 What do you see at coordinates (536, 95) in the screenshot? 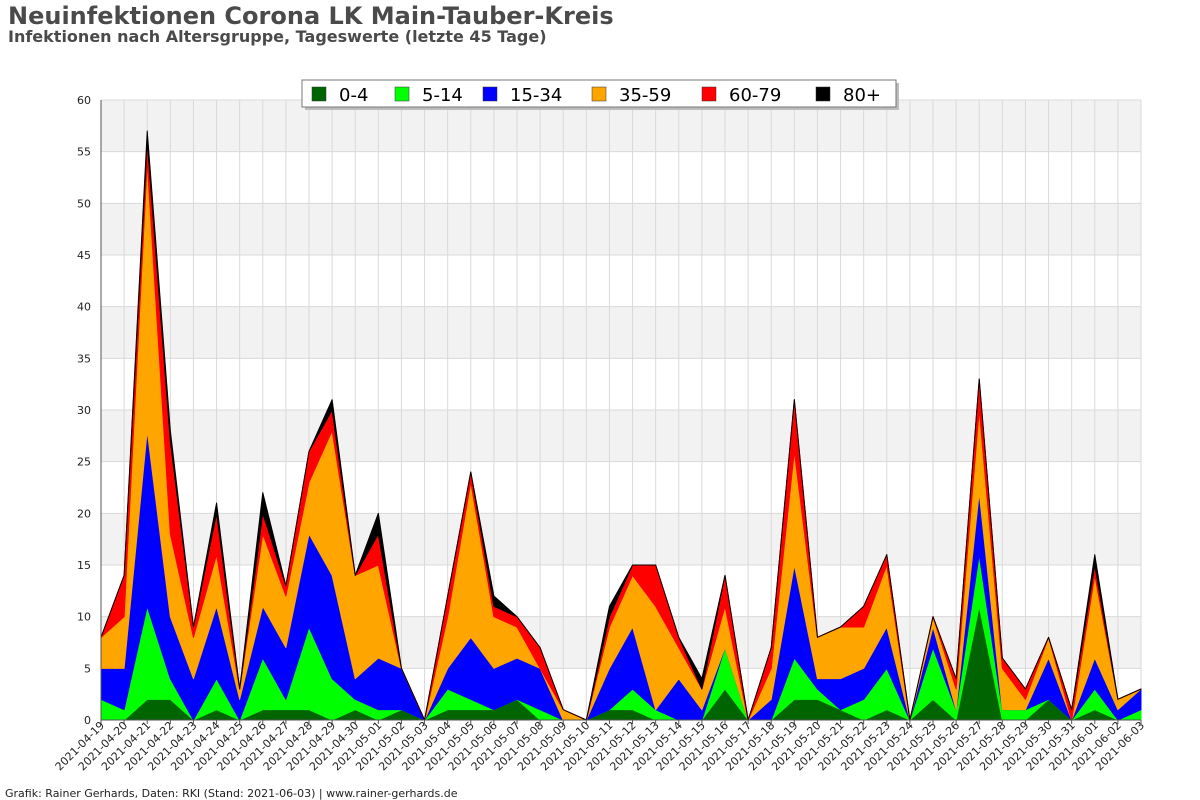
I see `legend-label-15-34: 15-34` at bounding box center [536, 95].